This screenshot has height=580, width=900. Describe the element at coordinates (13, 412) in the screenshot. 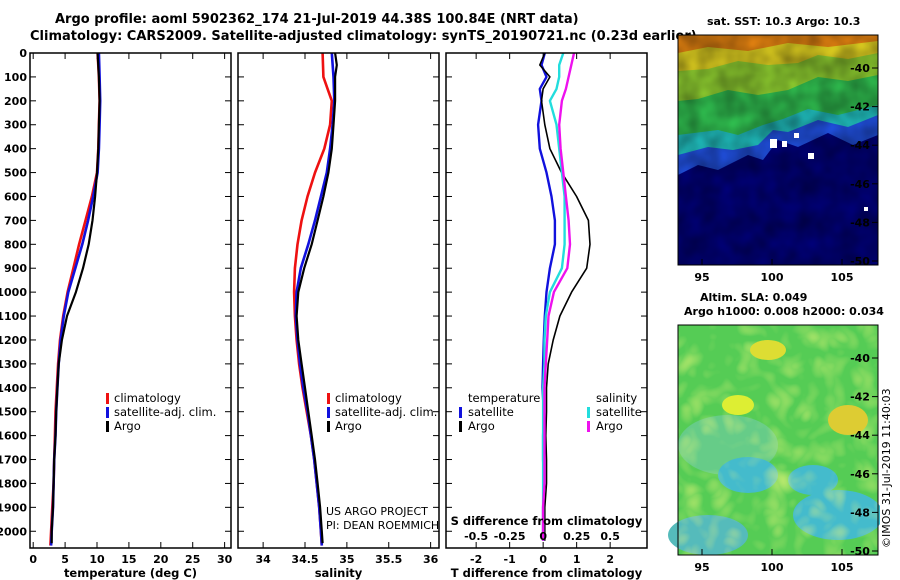

I see `depth-tick-label: 1500` at that location.